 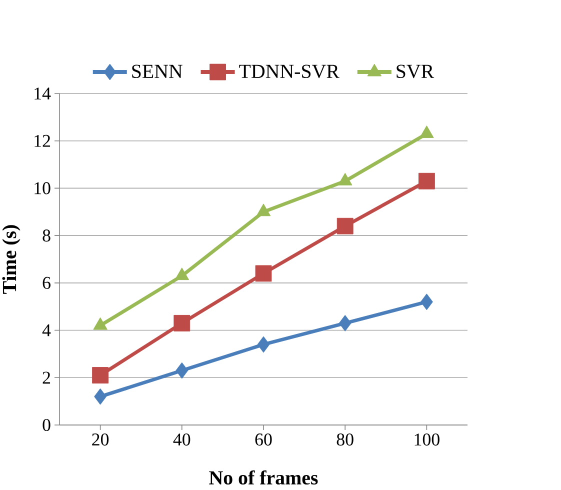 I want to click on legend-label: SVR, so click(x=415, y=71).